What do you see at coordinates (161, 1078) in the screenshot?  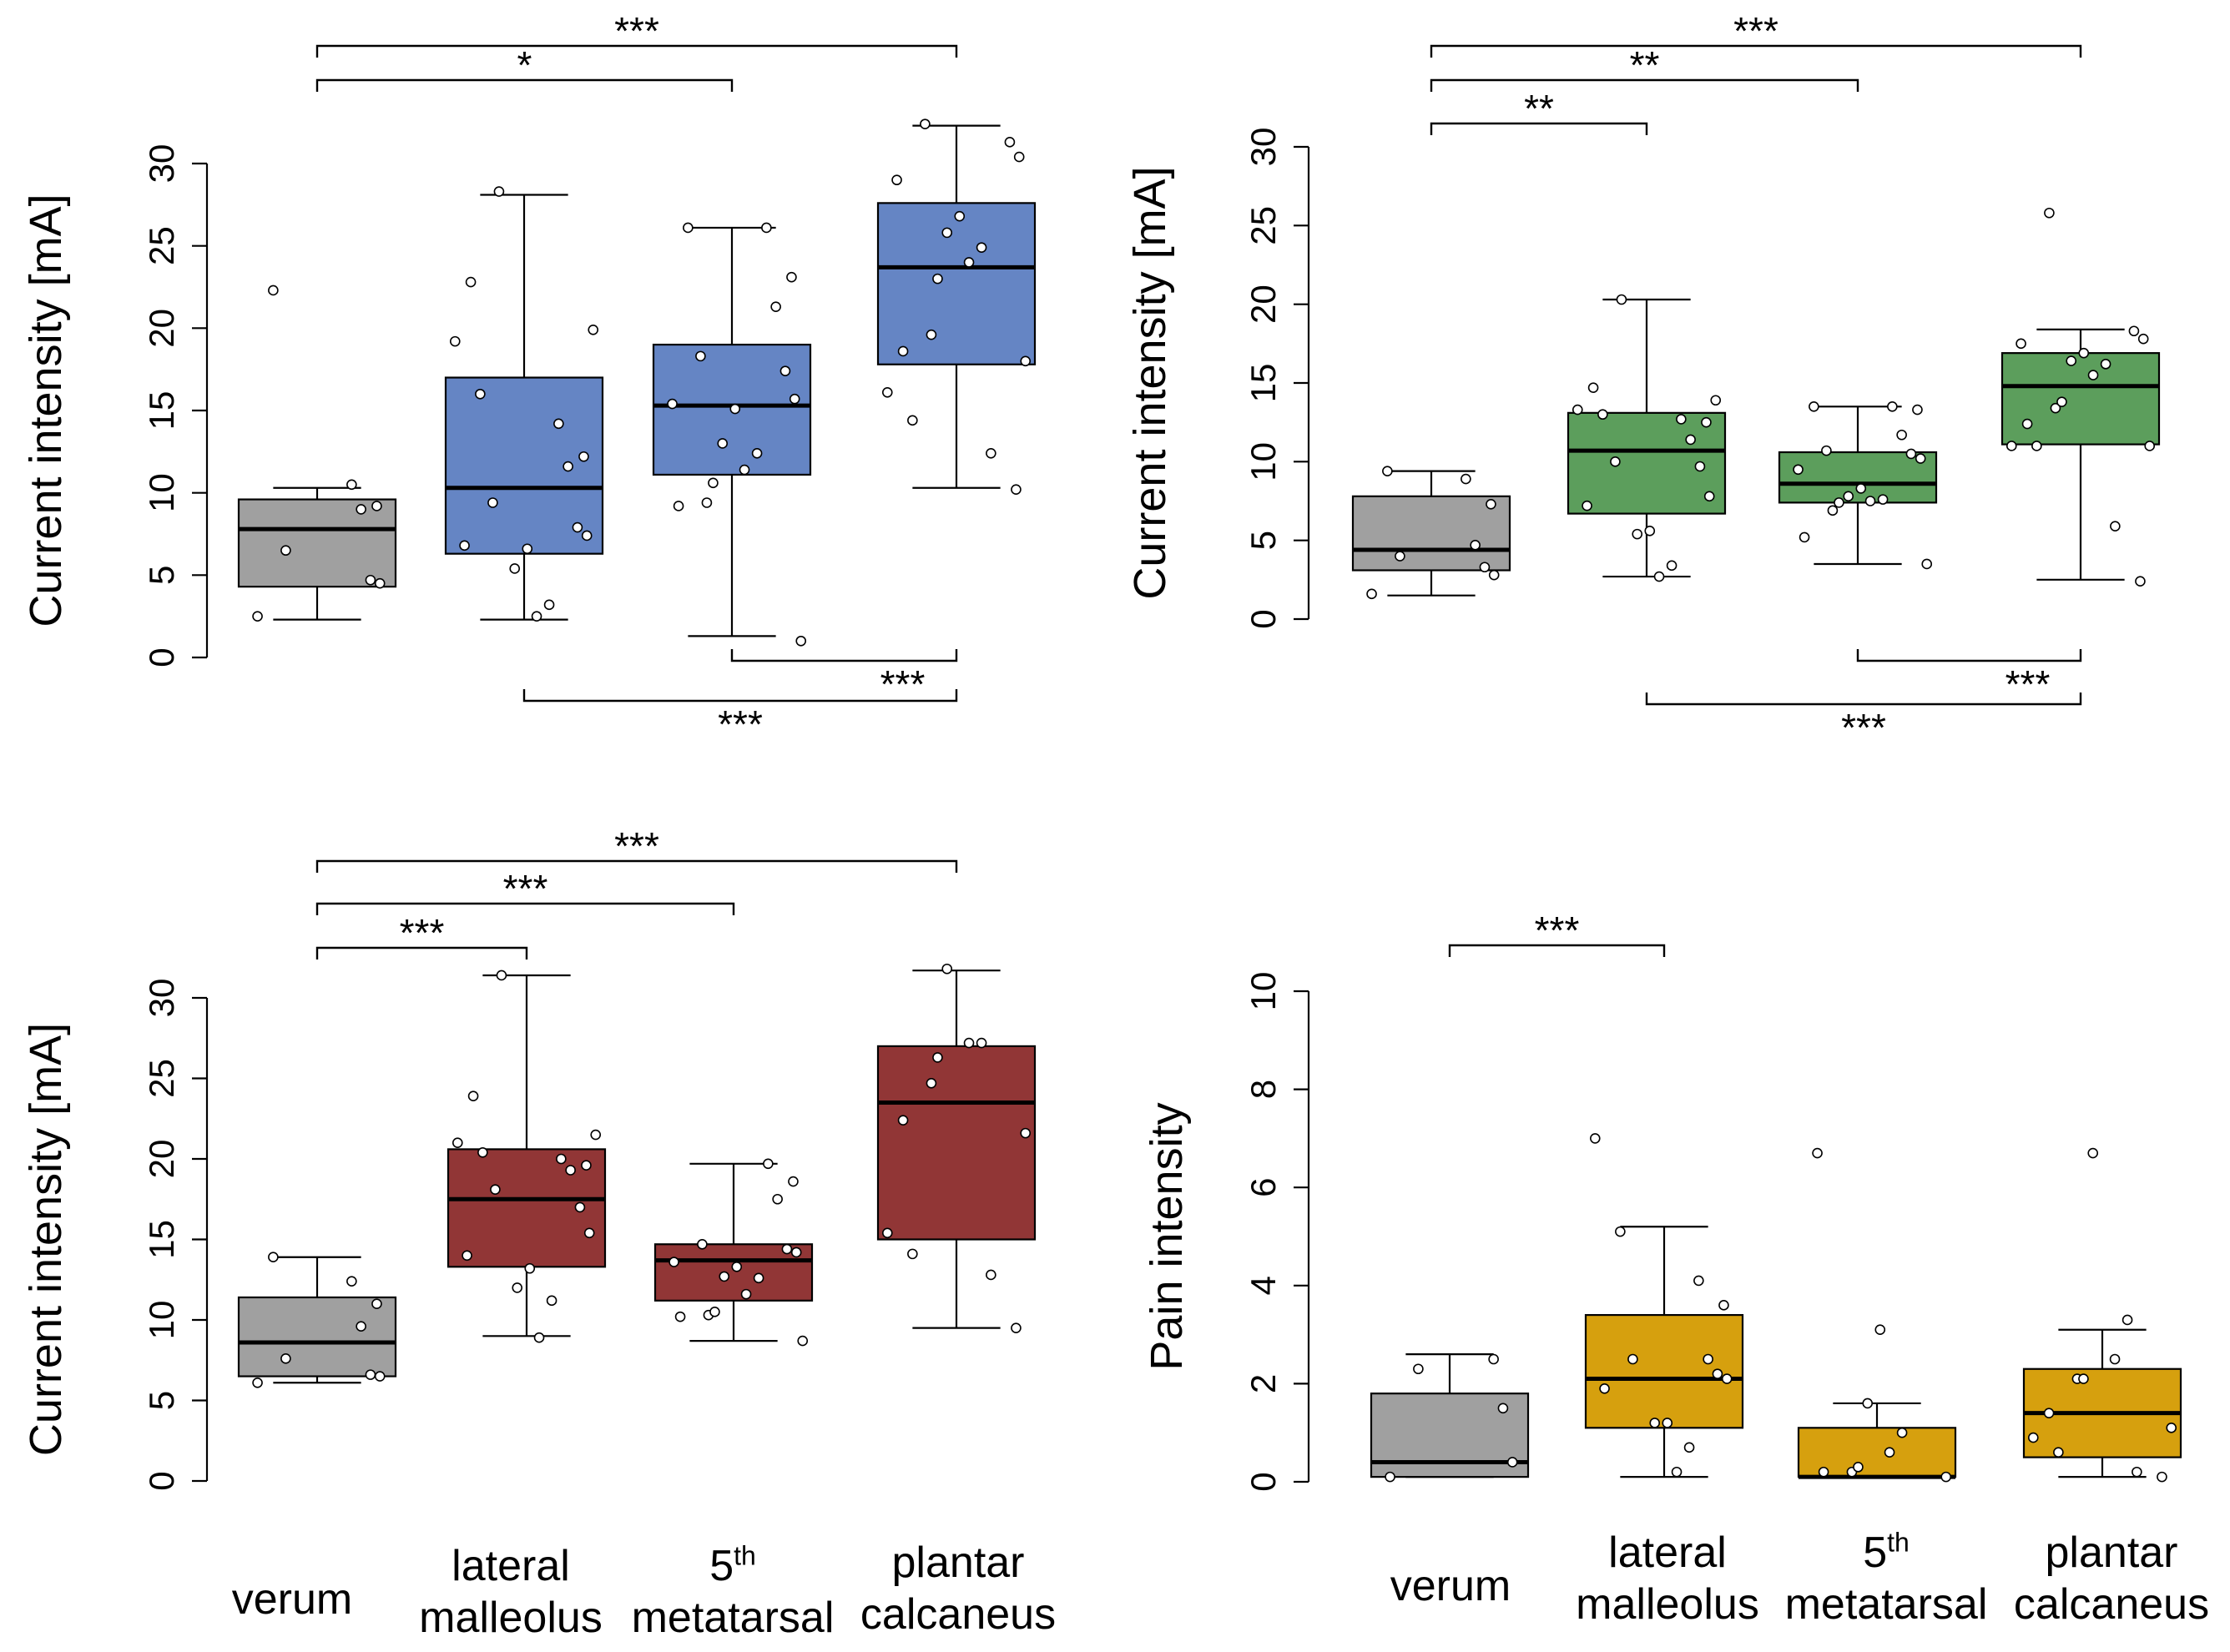 I see `y-tick-label: 25` at bounding box center [161, 1078].